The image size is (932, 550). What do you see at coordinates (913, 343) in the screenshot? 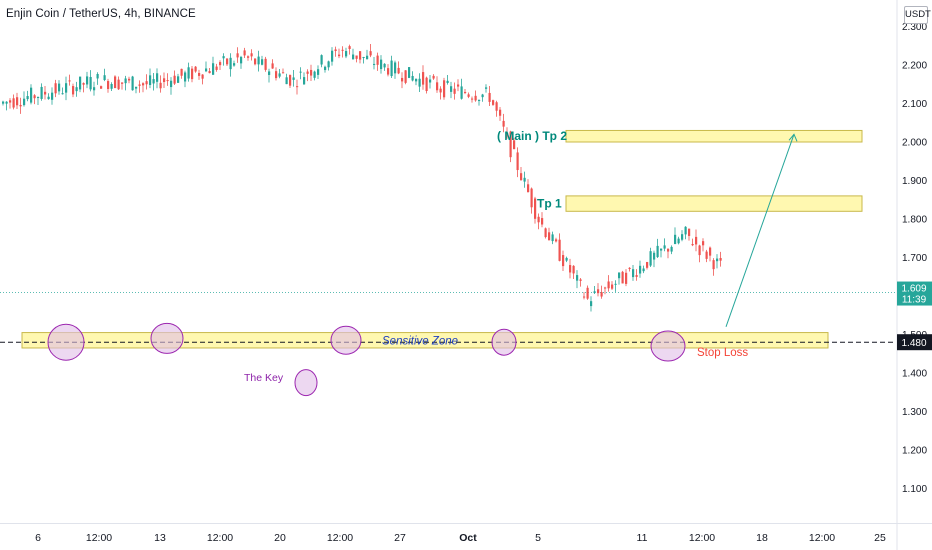
I see `level-value: 1.480` at bounding box center [913, 343].